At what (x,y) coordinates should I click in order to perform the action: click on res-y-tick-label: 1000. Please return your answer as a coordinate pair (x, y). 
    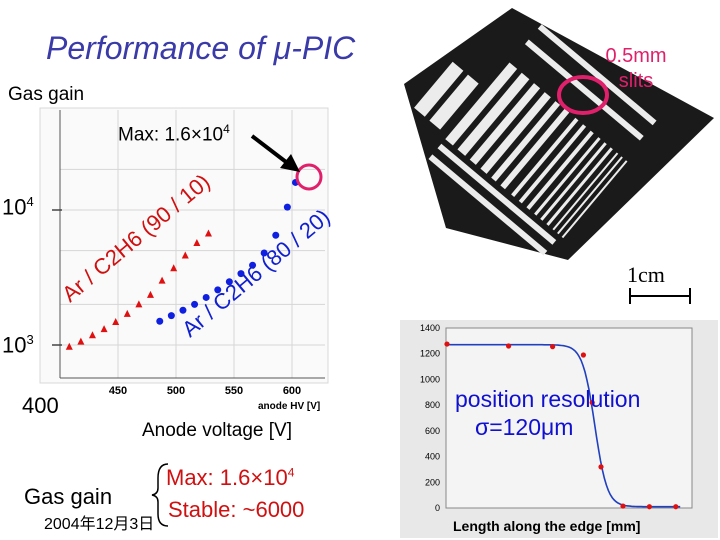
    Looking at the image, I should click on (430, 379).